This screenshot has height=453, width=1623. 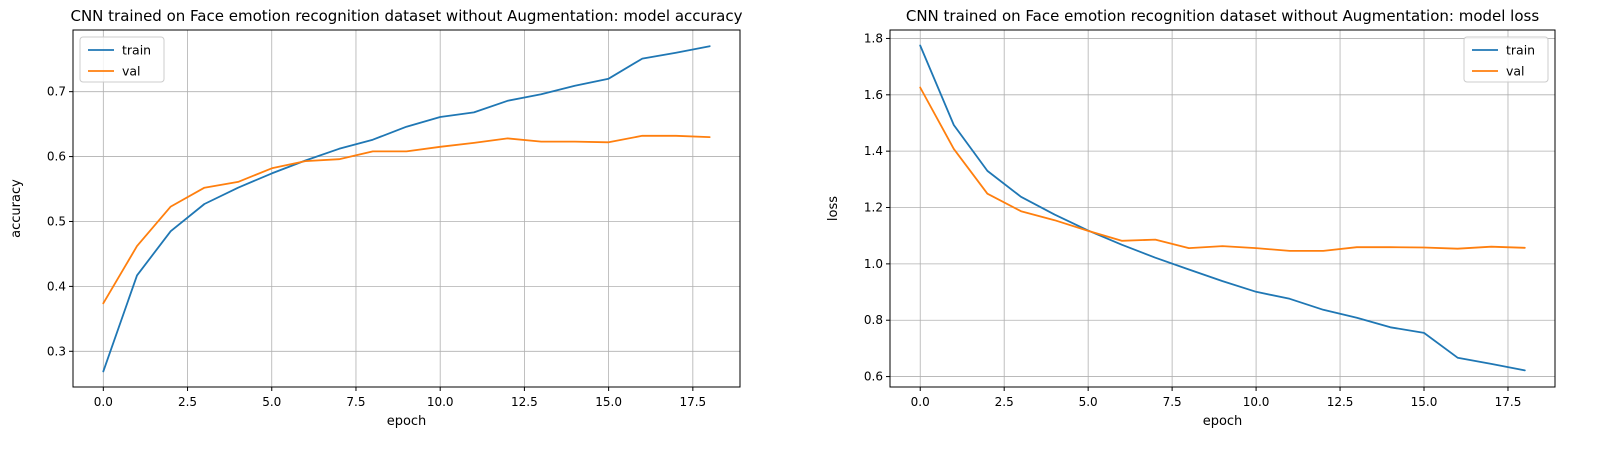 I want to click on y-tick-label: 0.4, so click(x=56, y=286).